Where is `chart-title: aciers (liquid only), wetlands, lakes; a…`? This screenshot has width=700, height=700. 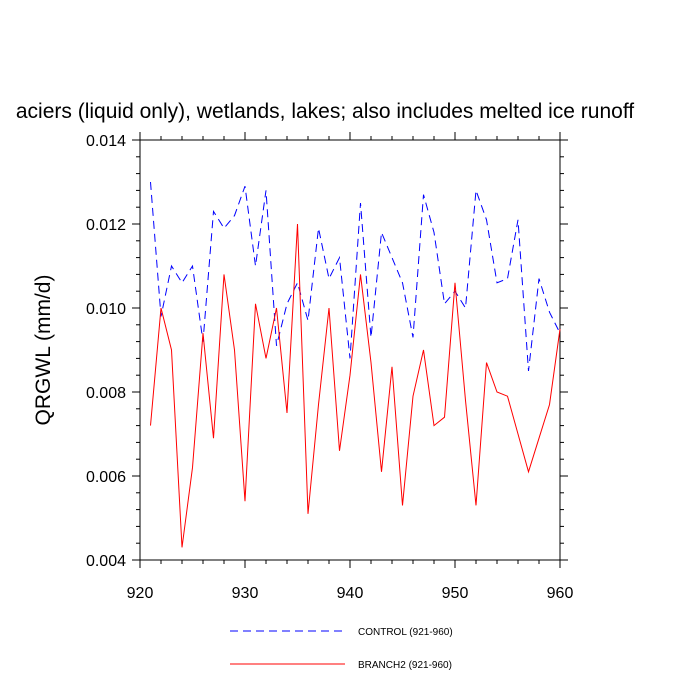 chart-title: aciers (liquid only), wetlands, lakes; a… is located at coordinates (325, 111).